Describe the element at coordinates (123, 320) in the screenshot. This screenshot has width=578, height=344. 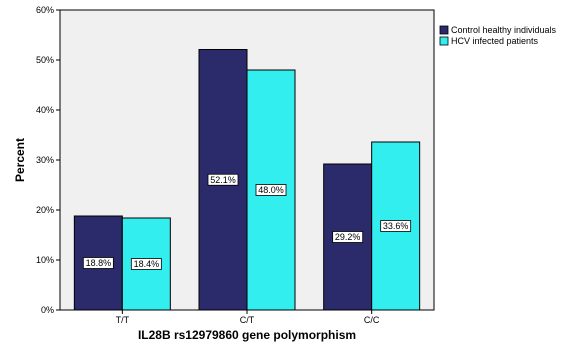
I see `x-tick-label: T/T` at that location.